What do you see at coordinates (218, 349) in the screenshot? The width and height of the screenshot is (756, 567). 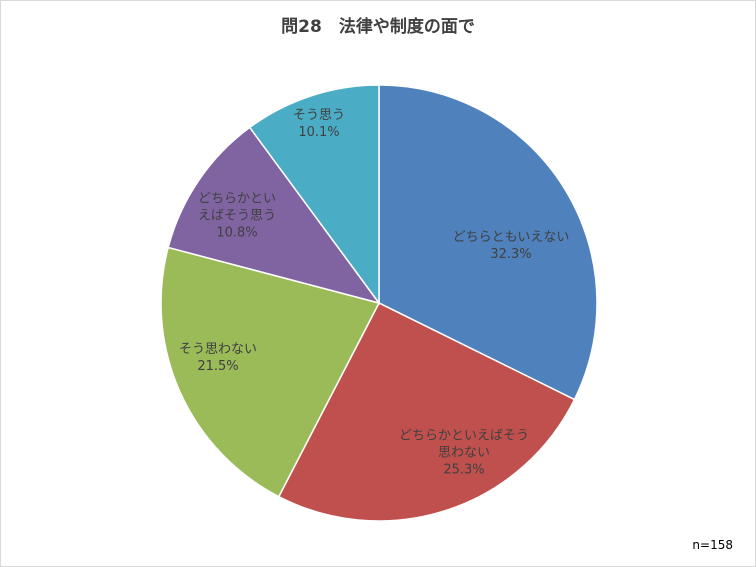 I see `slice-category-label: そう思わない` at bounding box center [218, 349].